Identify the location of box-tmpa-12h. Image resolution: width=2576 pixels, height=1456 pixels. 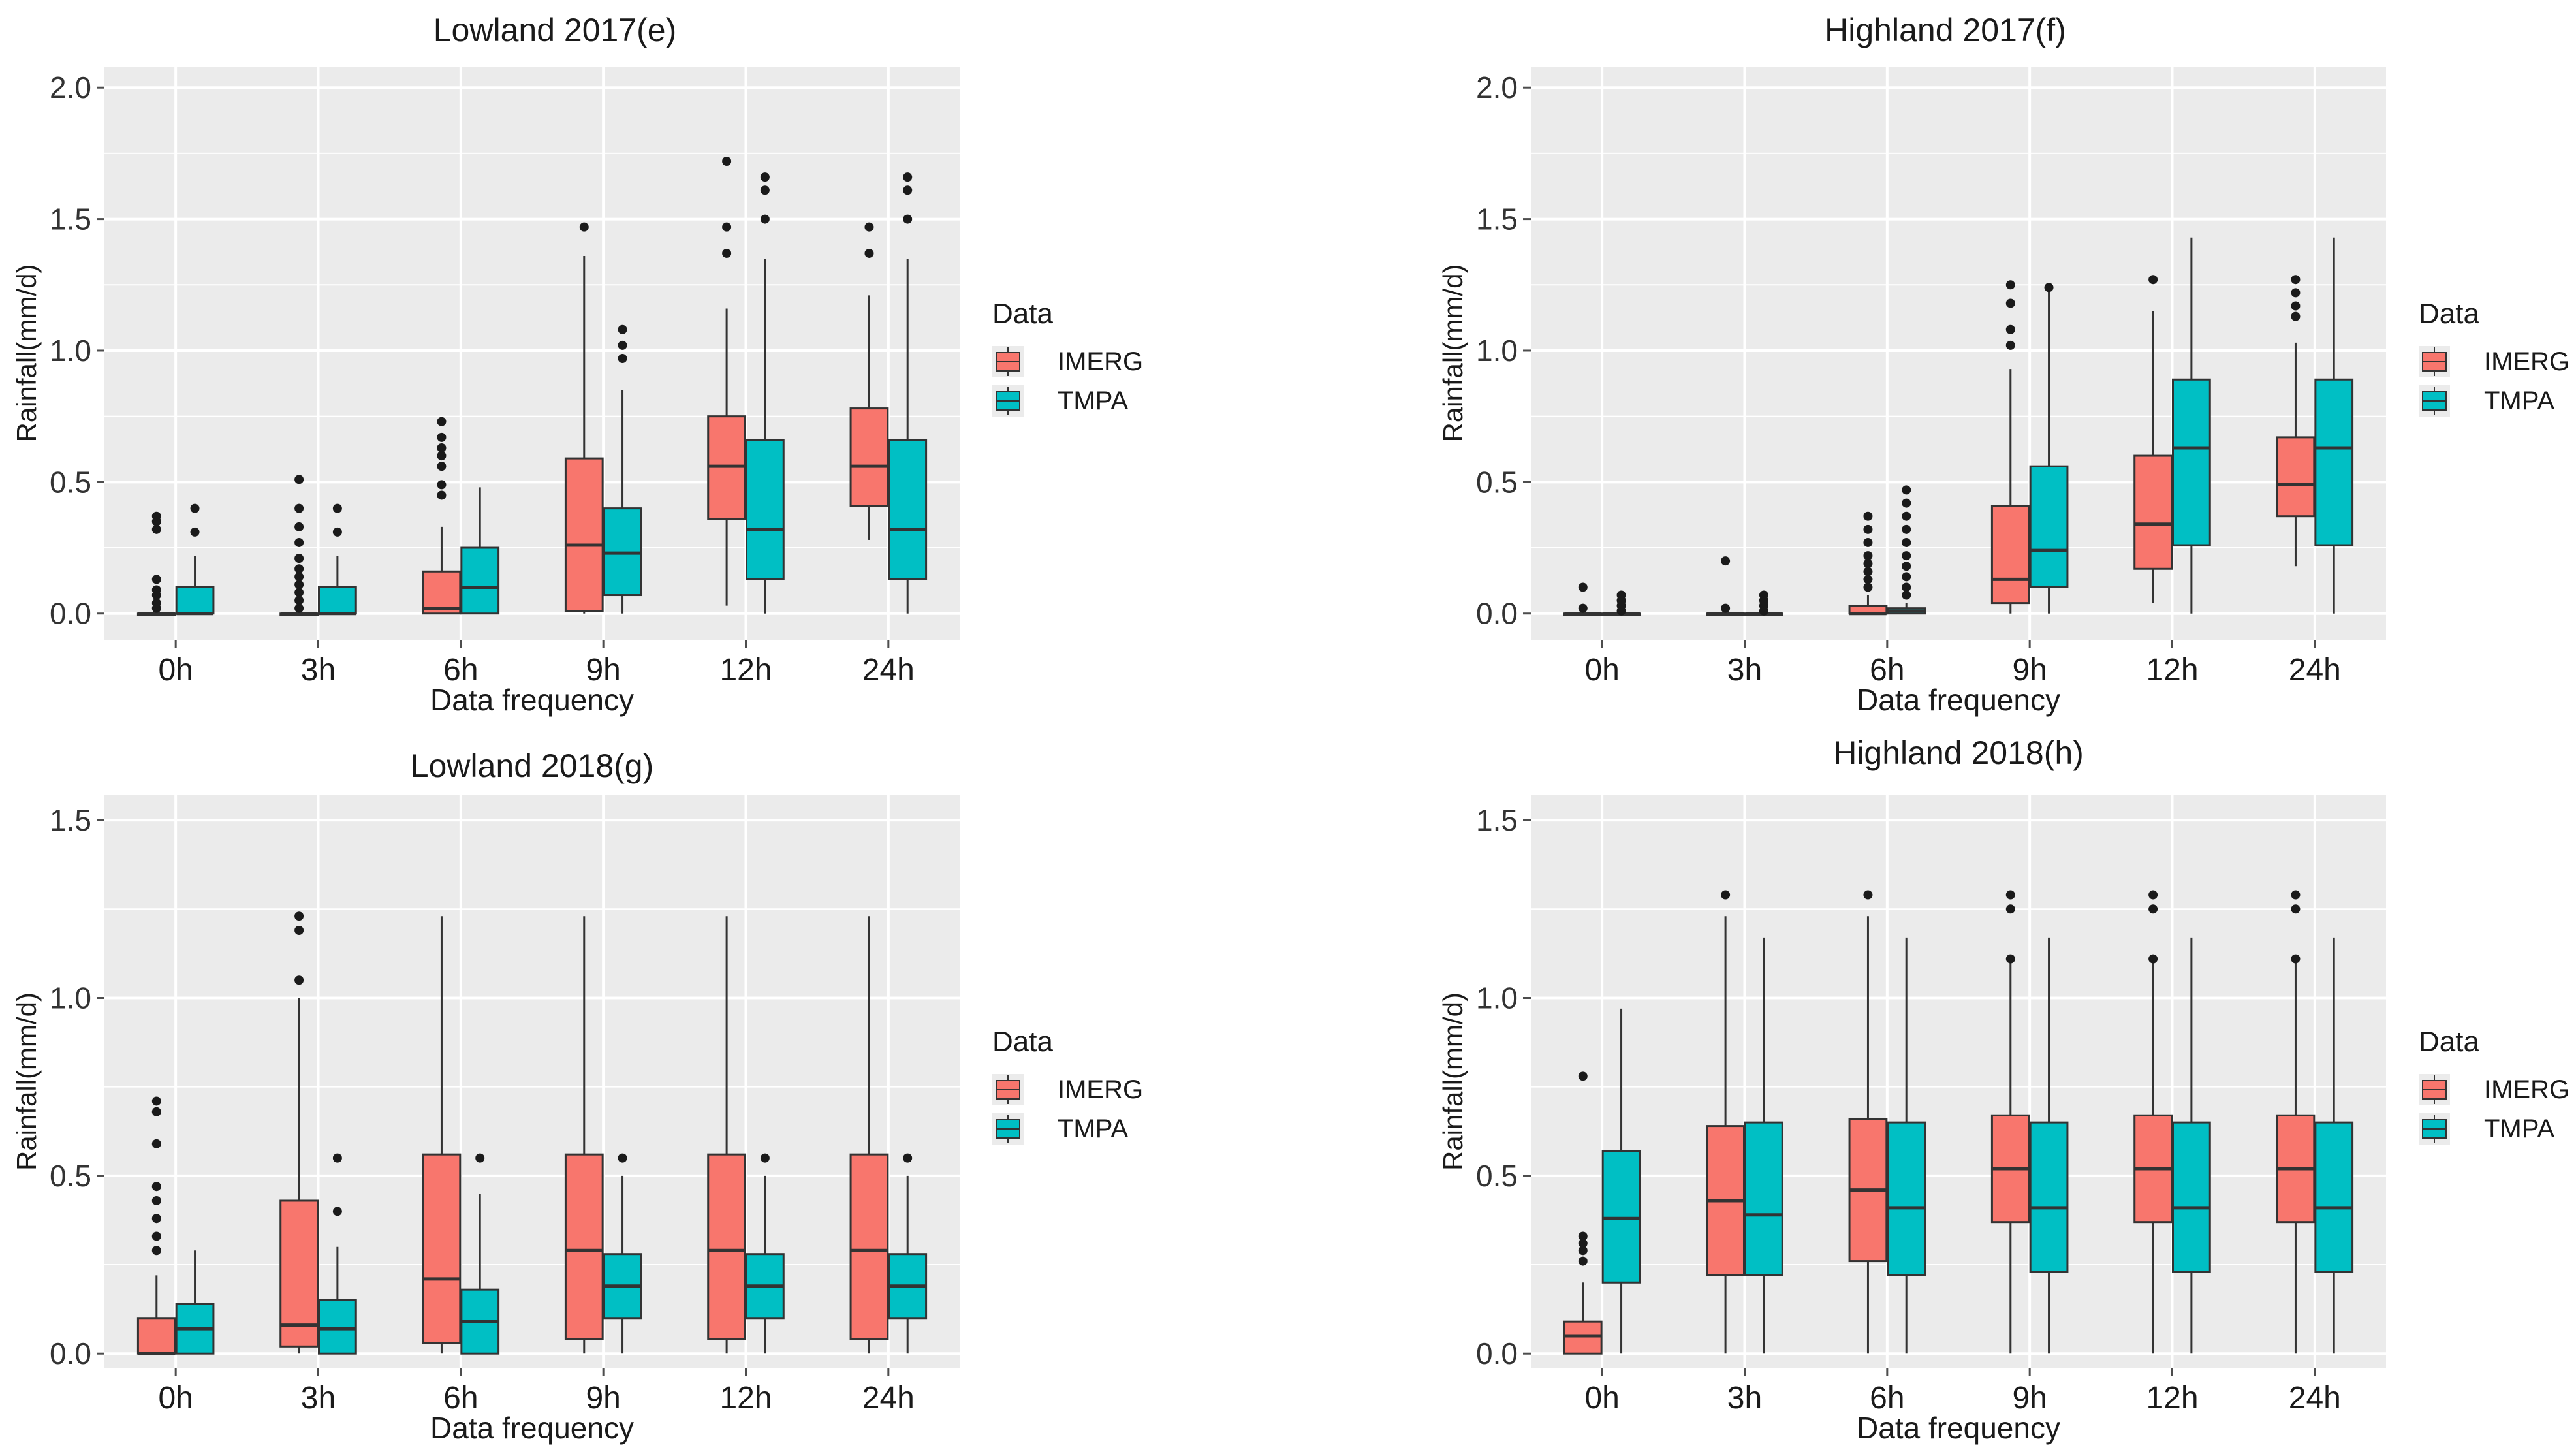
(2191, 426).